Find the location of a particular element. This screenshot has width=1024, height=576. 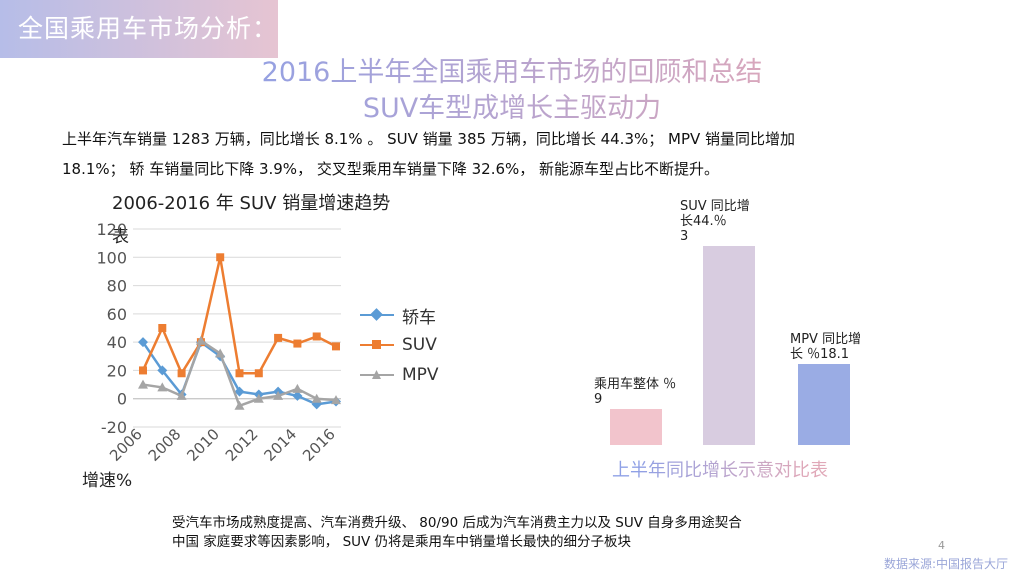

line-chart-legend: 轿车 SUV MPV is located at coordinates (399, 345).